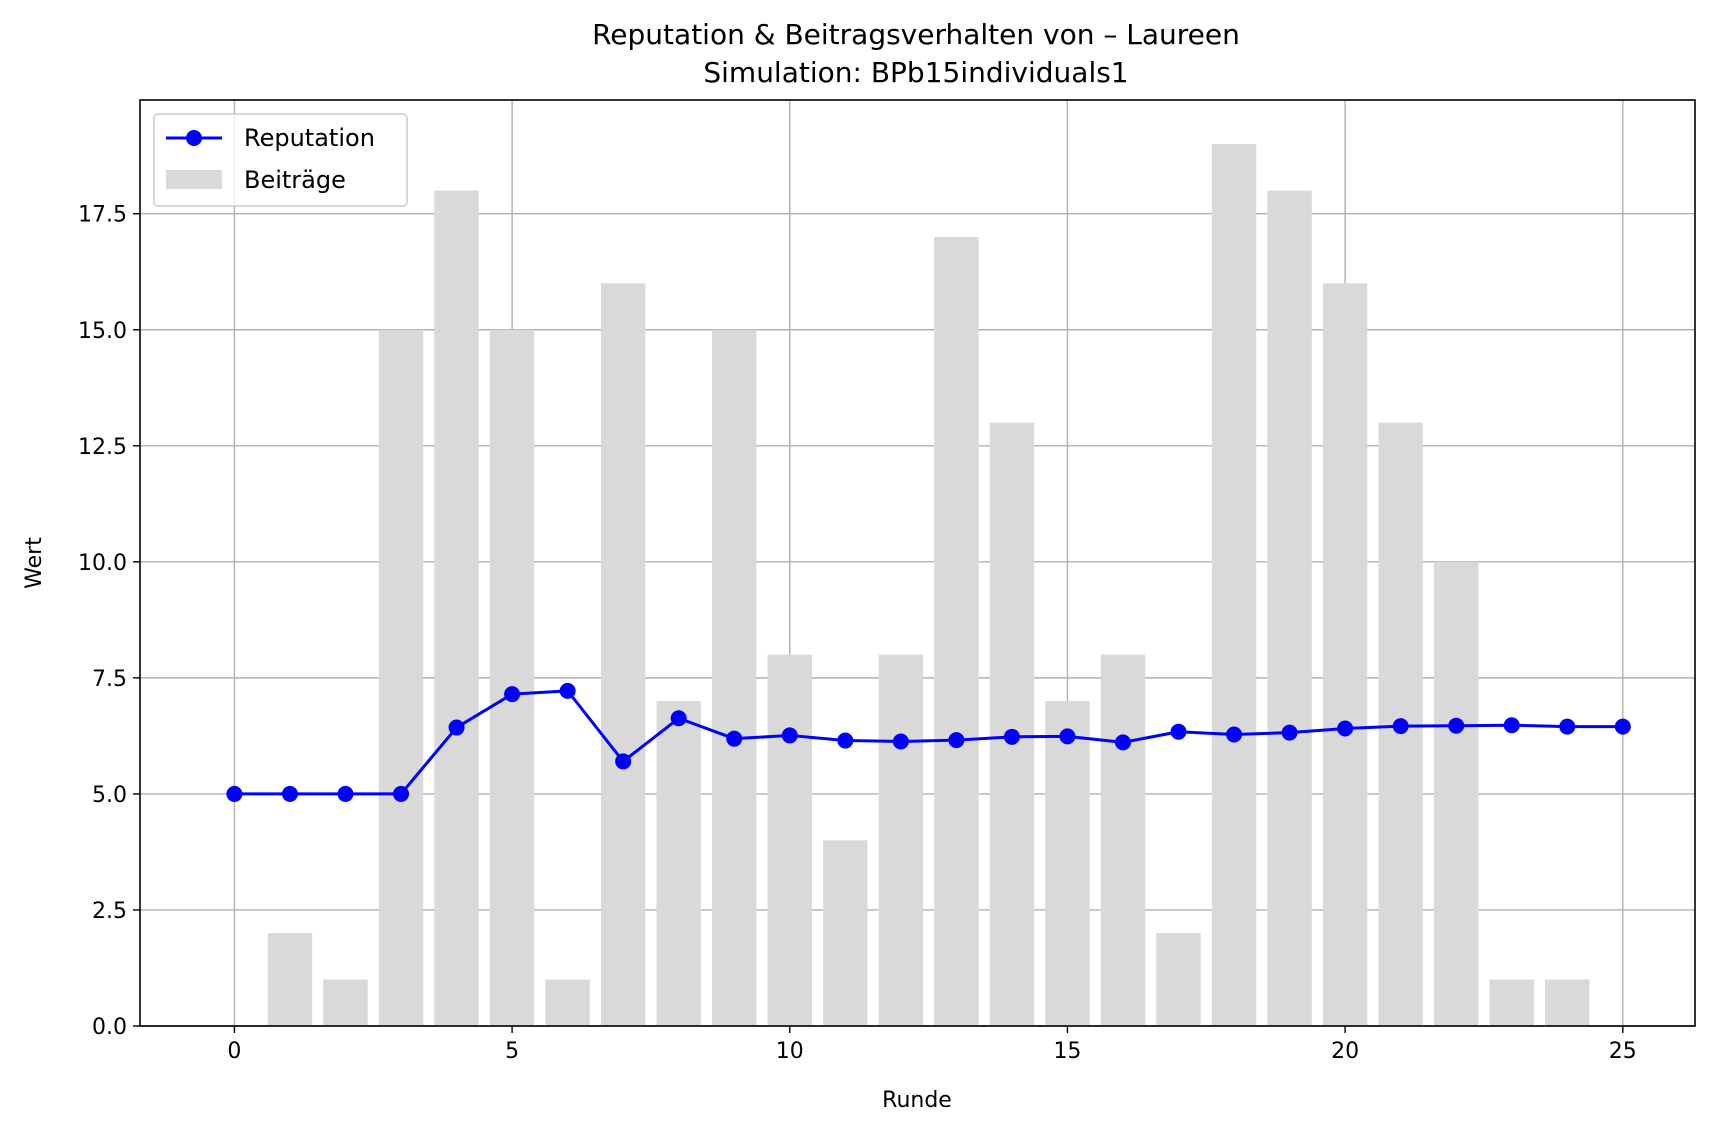  I want to click on chart-subtitle: Simulation: BPb15individuals1, so click(915, 72).